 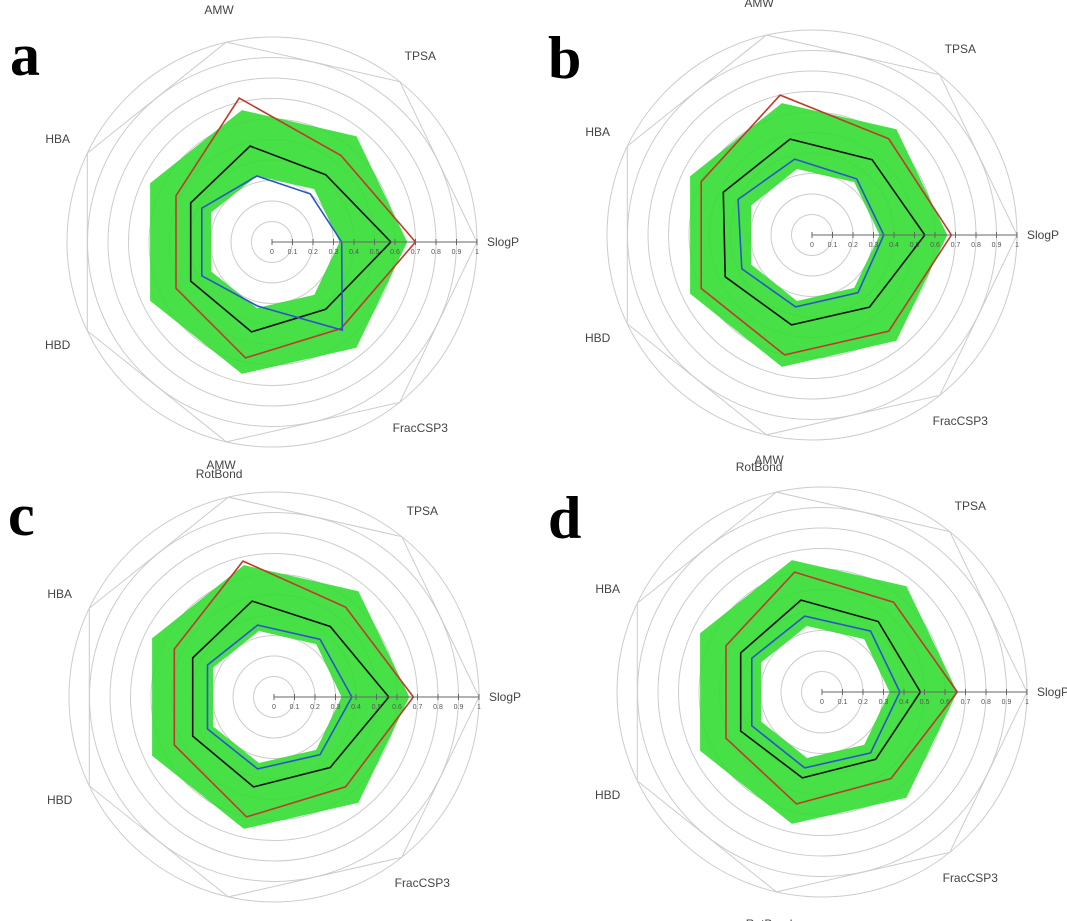 What do you see at coordinates (21, 515) in the screenshot?
I see `panel-letter-c: c` at bounding box center [21, 515].